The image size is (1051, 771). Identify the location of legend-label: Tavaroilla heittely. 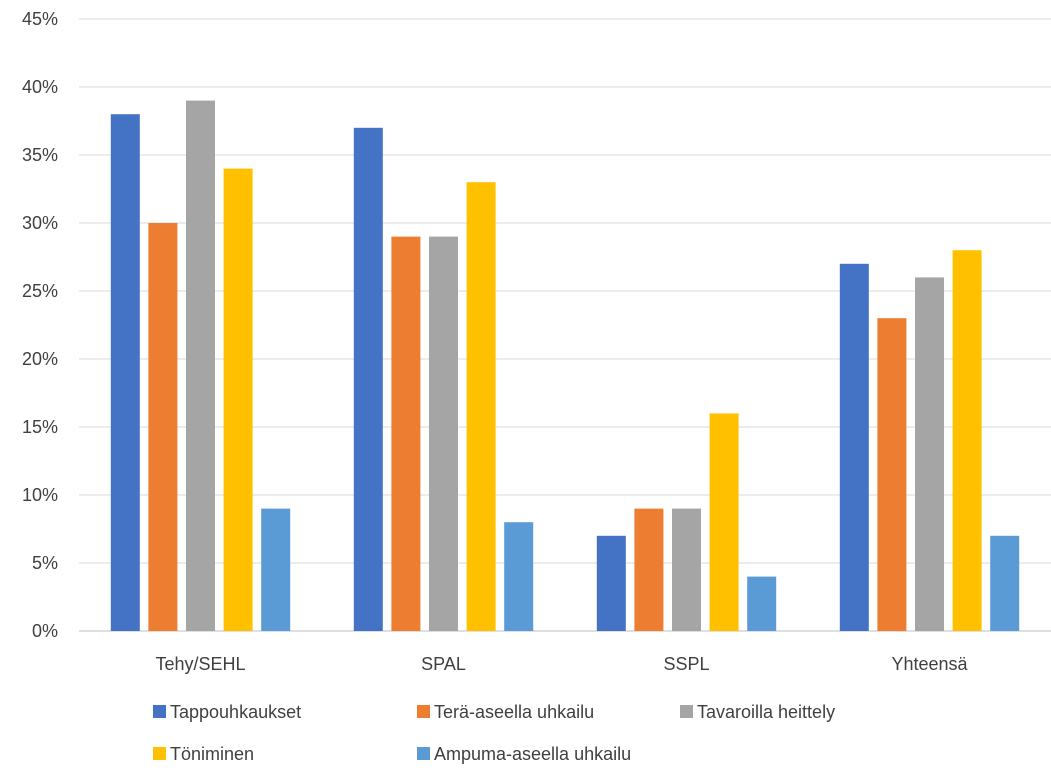
(766, 712).